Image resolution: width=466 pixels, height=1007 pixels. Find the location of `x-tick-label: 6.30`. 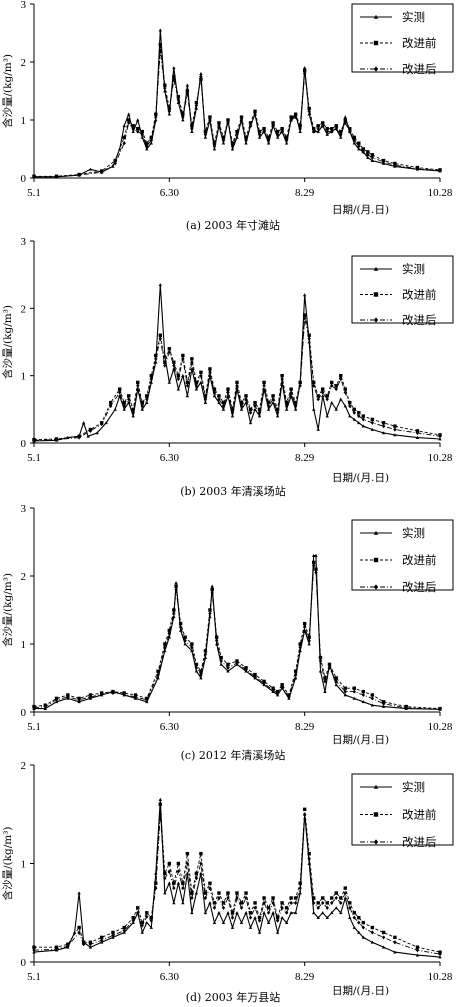

x-tick-label: 6.30 is located at coordinates (170, 193).